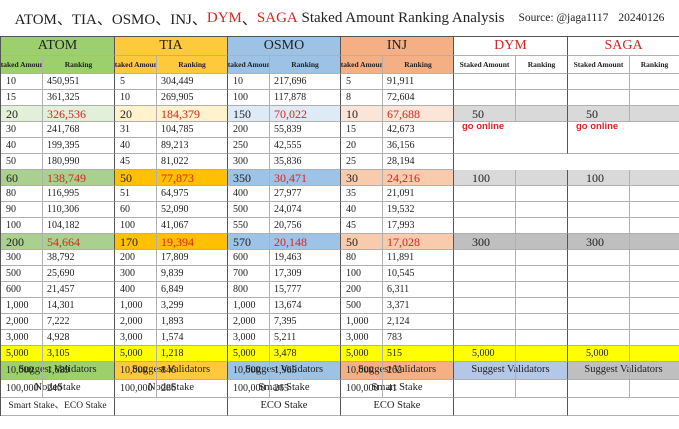 Image resolution: width=679 pixels, height=429 pixels. I want to click on osmo-ranking-cell: 13,674, so click(305, 306).